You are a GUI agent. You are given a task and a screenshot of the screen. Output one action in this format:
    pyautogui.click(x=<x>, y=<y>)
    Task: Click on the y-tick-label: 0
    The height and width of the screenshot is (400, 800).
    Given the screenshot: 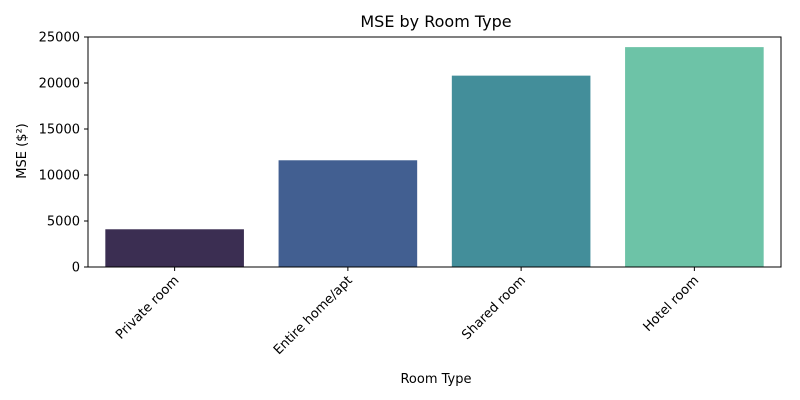 What is the action you would take?
    pyautogui.click(x=76, y=268)
    